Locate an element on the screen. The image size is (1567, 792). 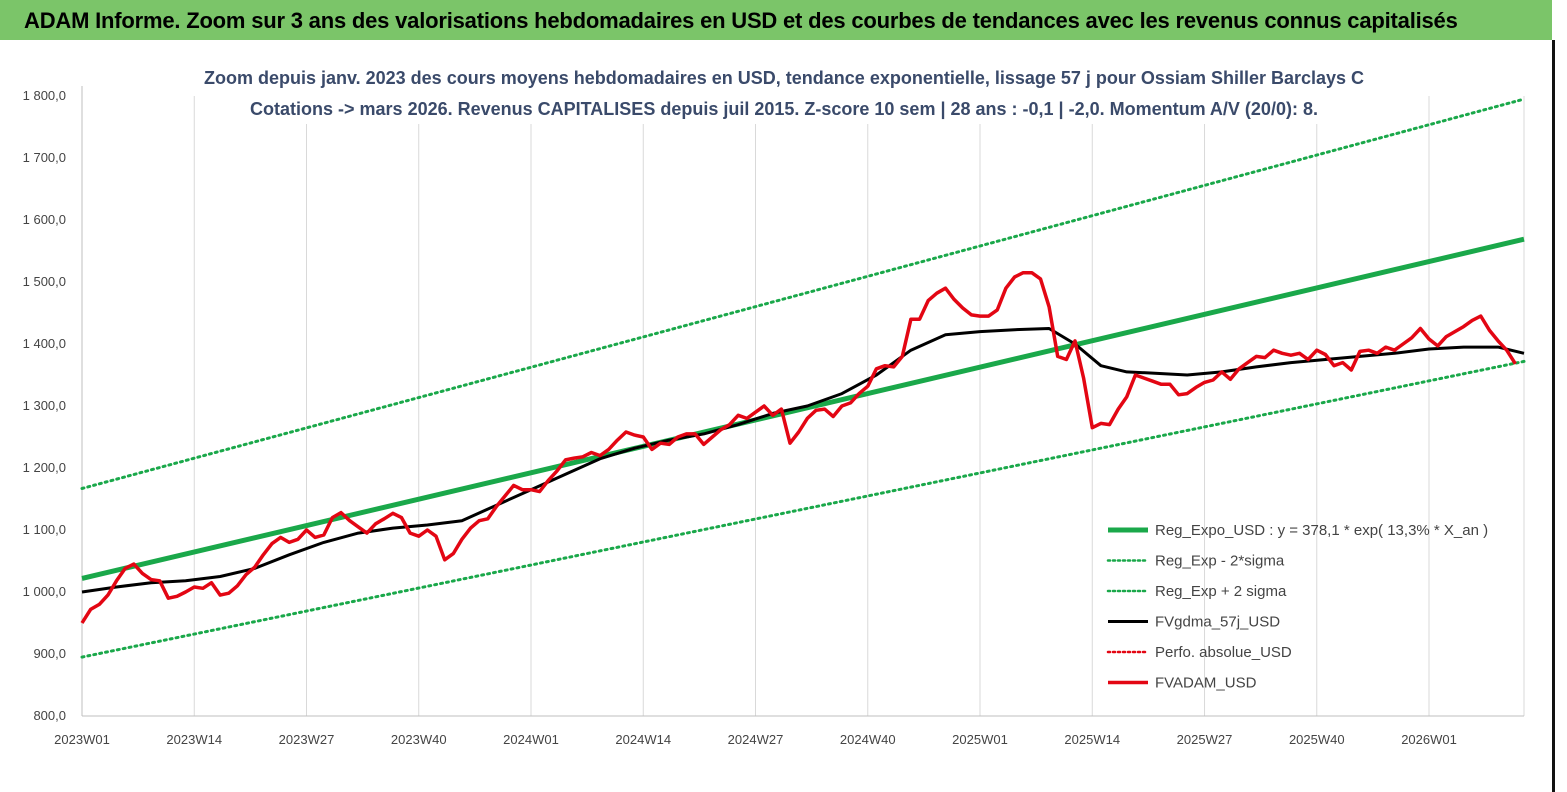
y-tick-label: 900,0 is located at coordinates (49, 653).